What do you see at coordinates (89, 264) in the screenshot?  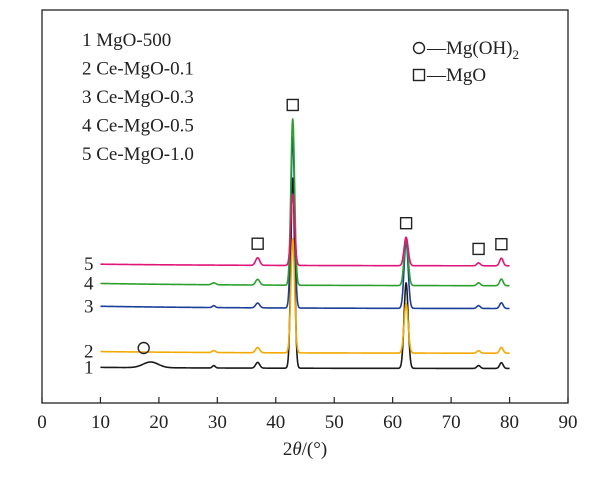 I see `series-label-5: 5` at bounding box center [89, 264].